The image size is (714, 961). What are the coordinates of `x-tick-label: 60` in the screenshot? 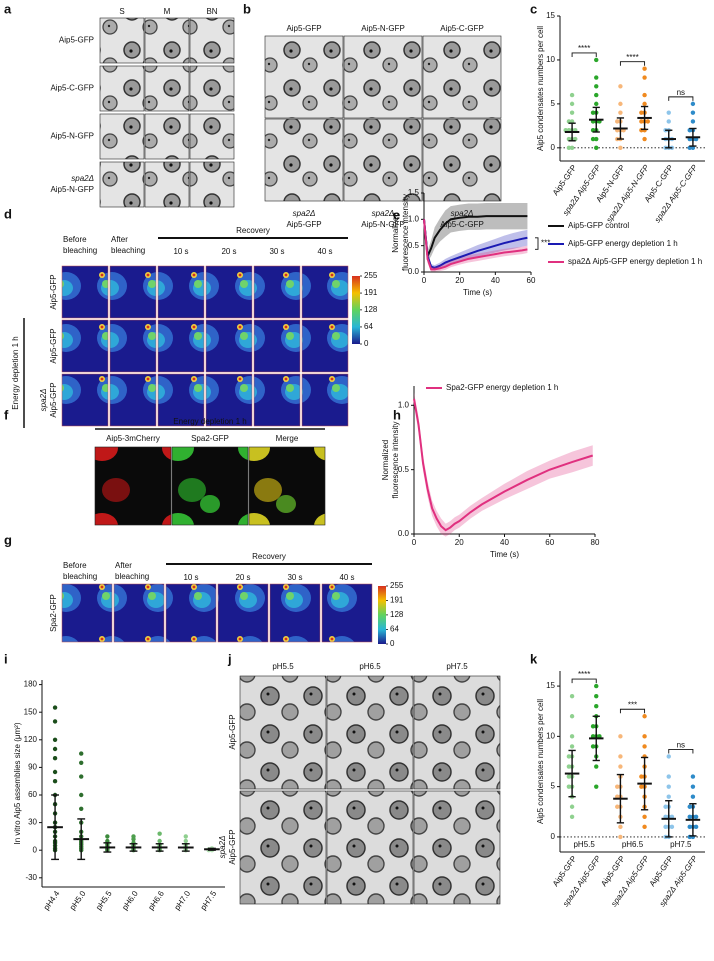 It's located at (549, 542).